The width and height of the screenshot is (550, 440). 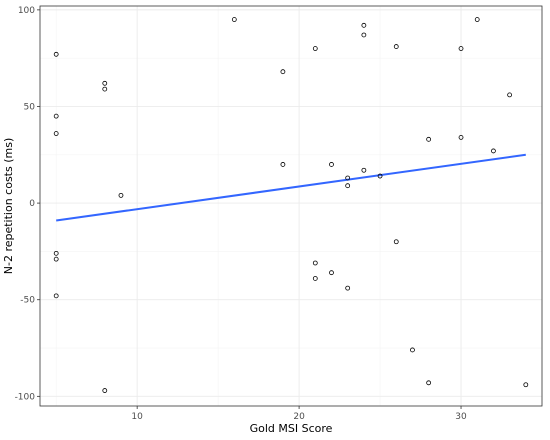 I want to click on x-axis-tick-labels: 10 20 30, so click(x=299, y=417).